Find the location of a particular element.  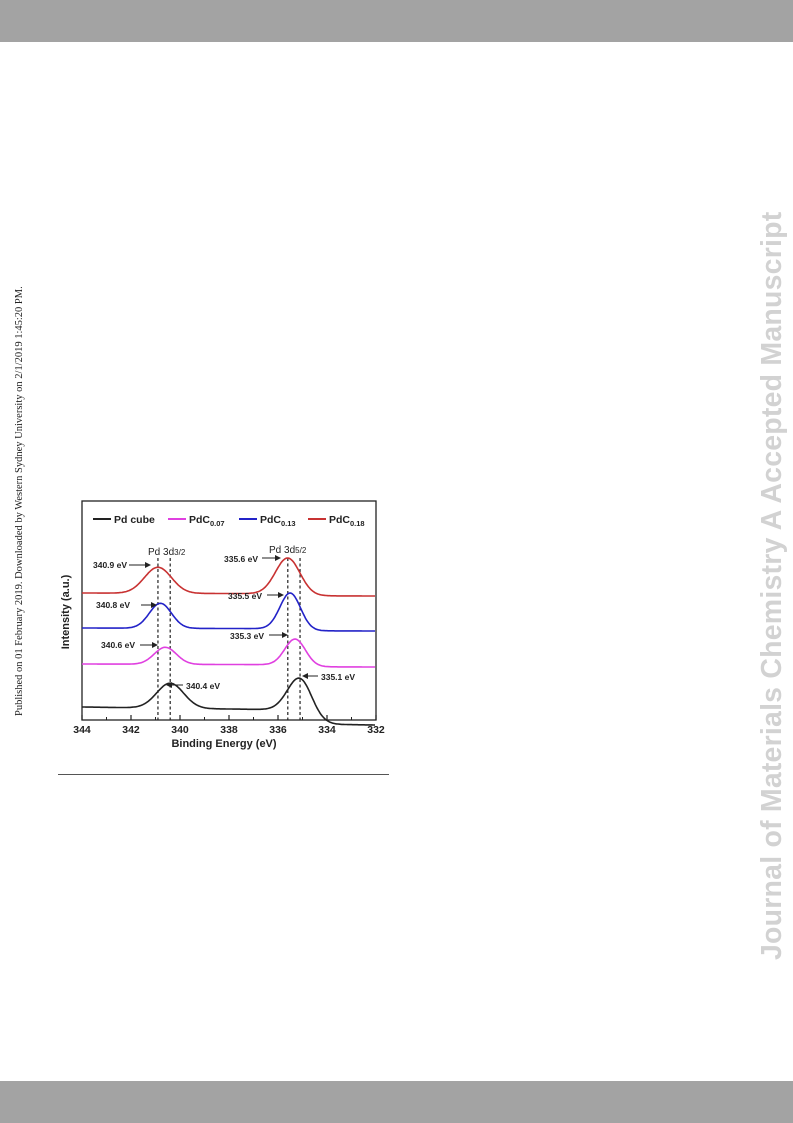

legend-label-pd-cube: Pd cube is located at coordinates (134, 520).